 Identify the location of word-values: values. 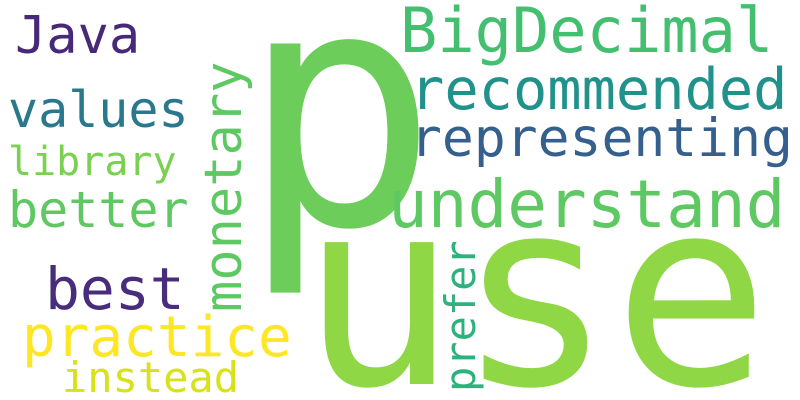
(98, 110).